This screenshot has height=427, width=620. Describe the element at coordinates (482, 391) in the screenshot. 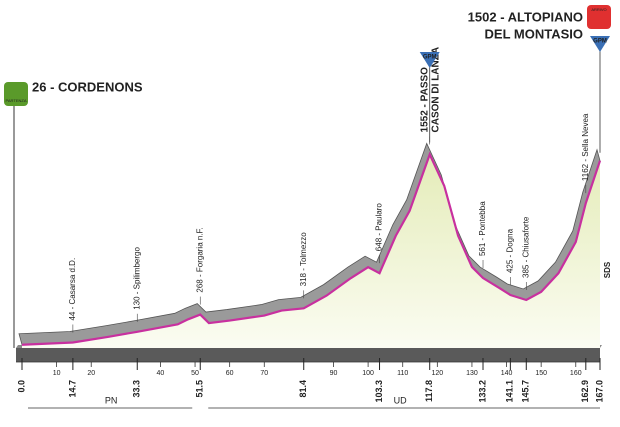

I see `waypoint-km: 133.2` at that location.